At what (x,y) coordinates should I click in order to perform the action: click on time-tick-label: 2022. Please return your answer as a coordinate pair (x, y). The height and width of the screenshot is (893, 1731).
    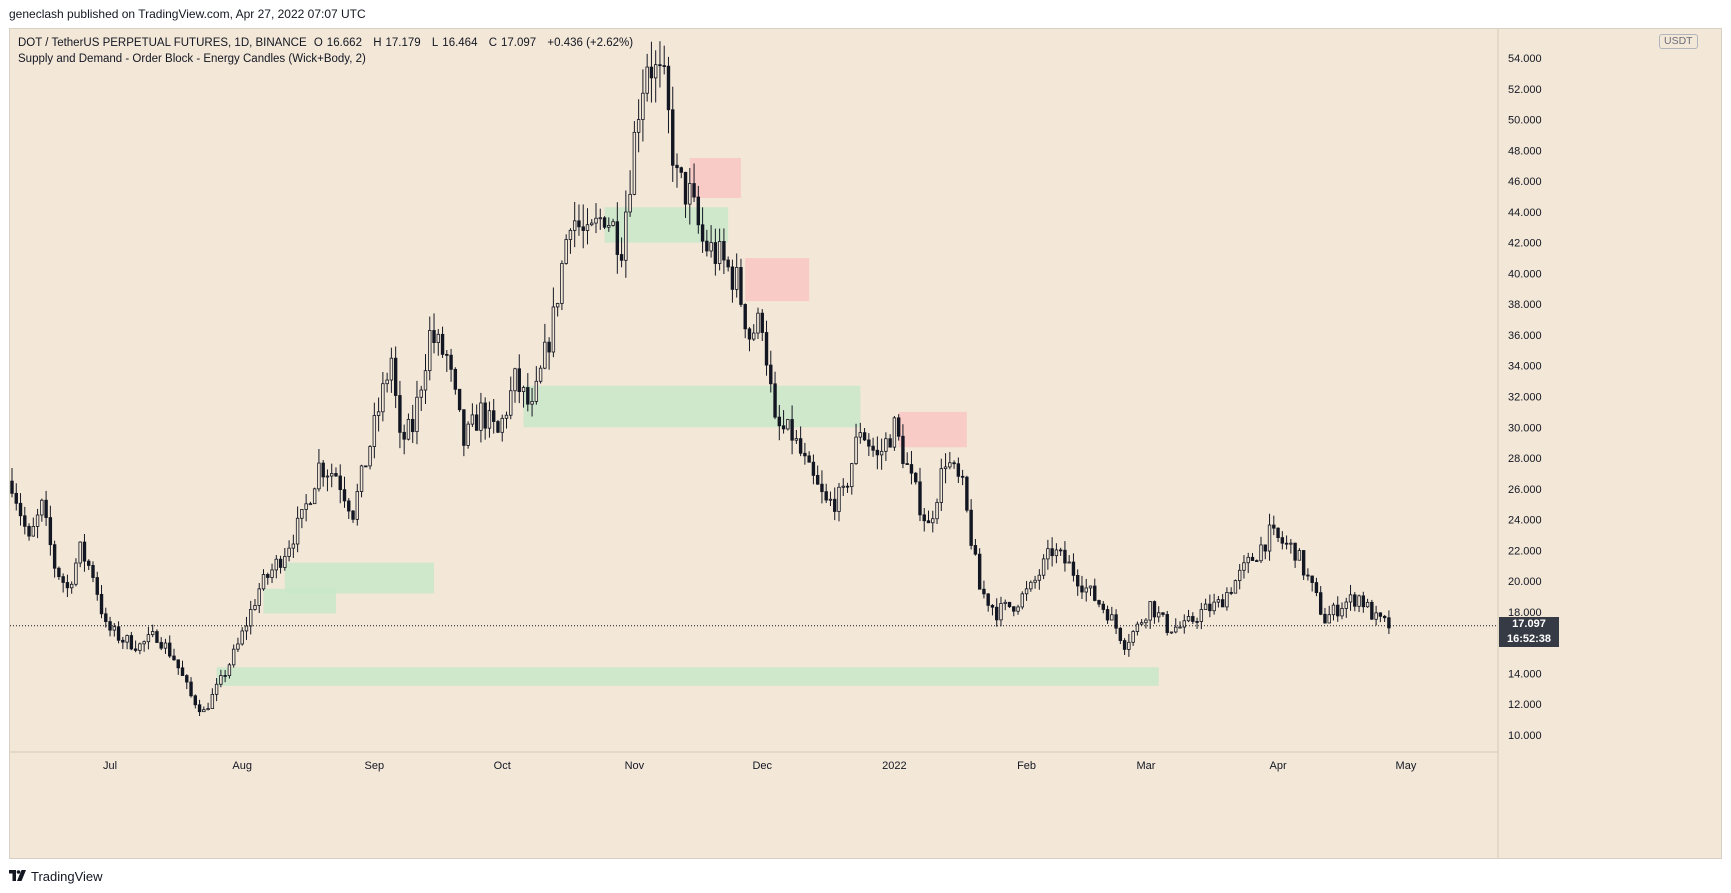
    Looking at the image, I should click on (894, 766).